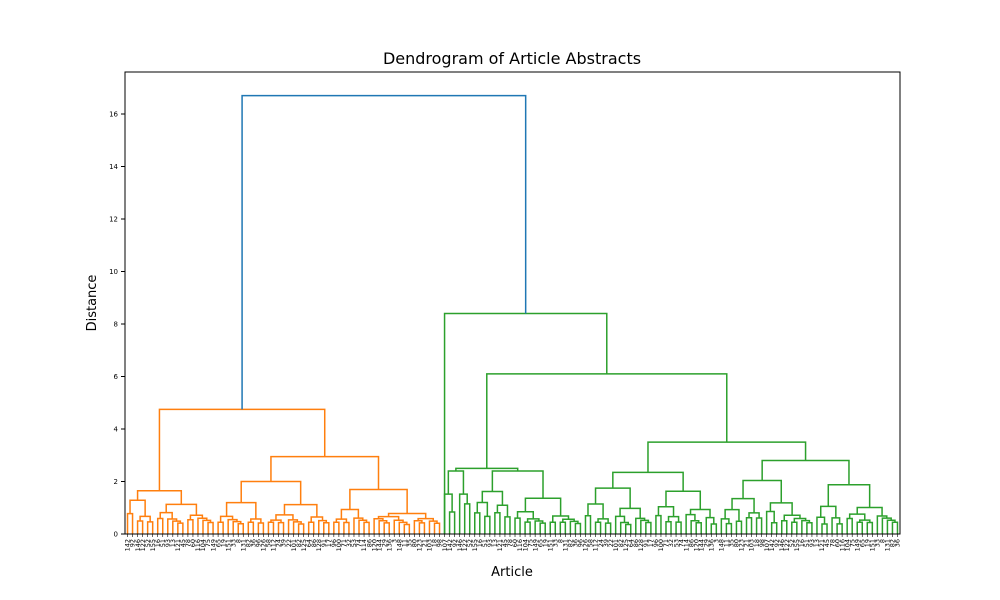 This screenshot has height=600, width=1000. What do you see at coordinates (757, 543) in the screenshot?
I see `leaf-label: 18` at bounding box center [757, 543].